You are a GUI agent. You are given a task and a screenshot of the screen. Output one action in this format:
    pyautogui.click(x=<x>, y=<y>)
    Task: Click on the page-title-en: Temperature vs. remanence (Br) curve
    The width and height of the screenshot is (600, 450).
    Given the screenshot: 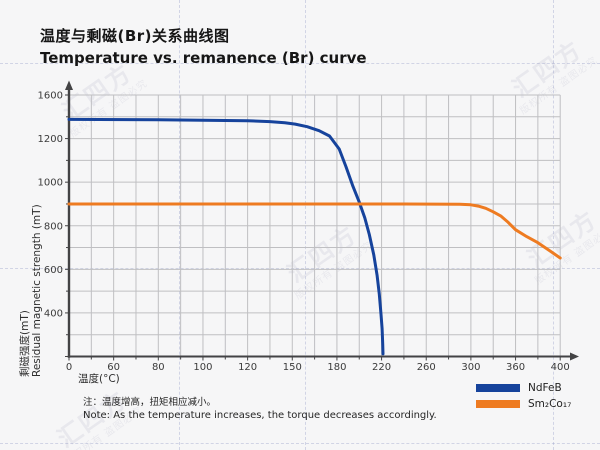 What is the action you would take?
    pyautogui.click(x=203, y=58)
    